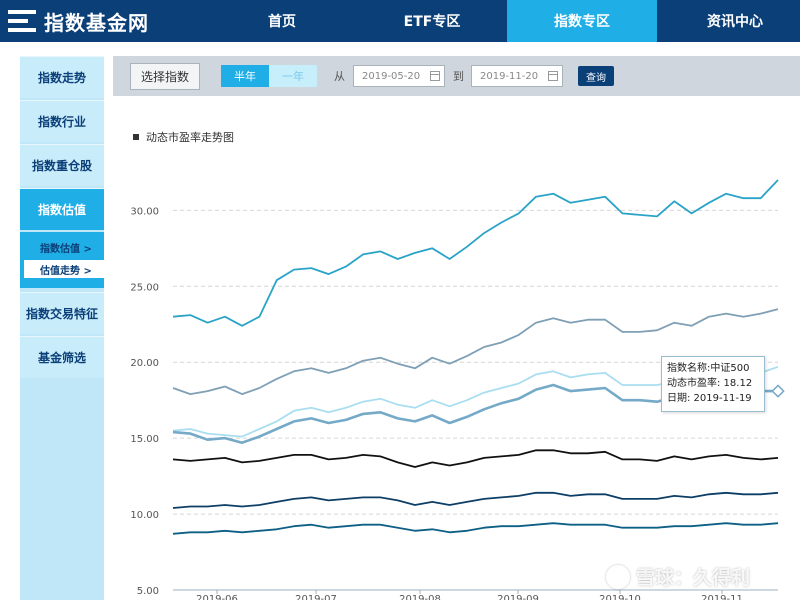 Image resolution: width=800 pixels, height=600 pixels. Describe the element at coordinates (293, 76) in the screenshot. I see `range-one-year-tab: 一年` at that location.